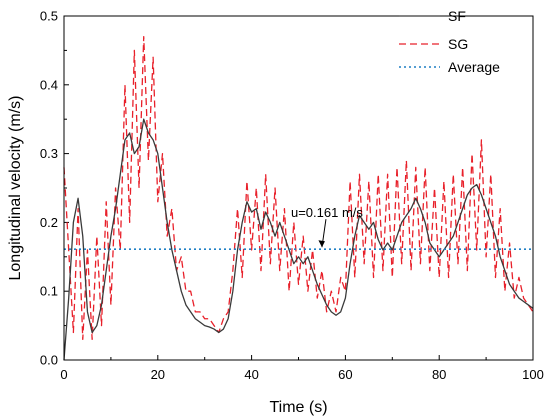 This screenshot has width=550, height=420. Describe the element at coordinates (458, 44) in the screenshot. I see `legend-label-sg: SG` at that location.